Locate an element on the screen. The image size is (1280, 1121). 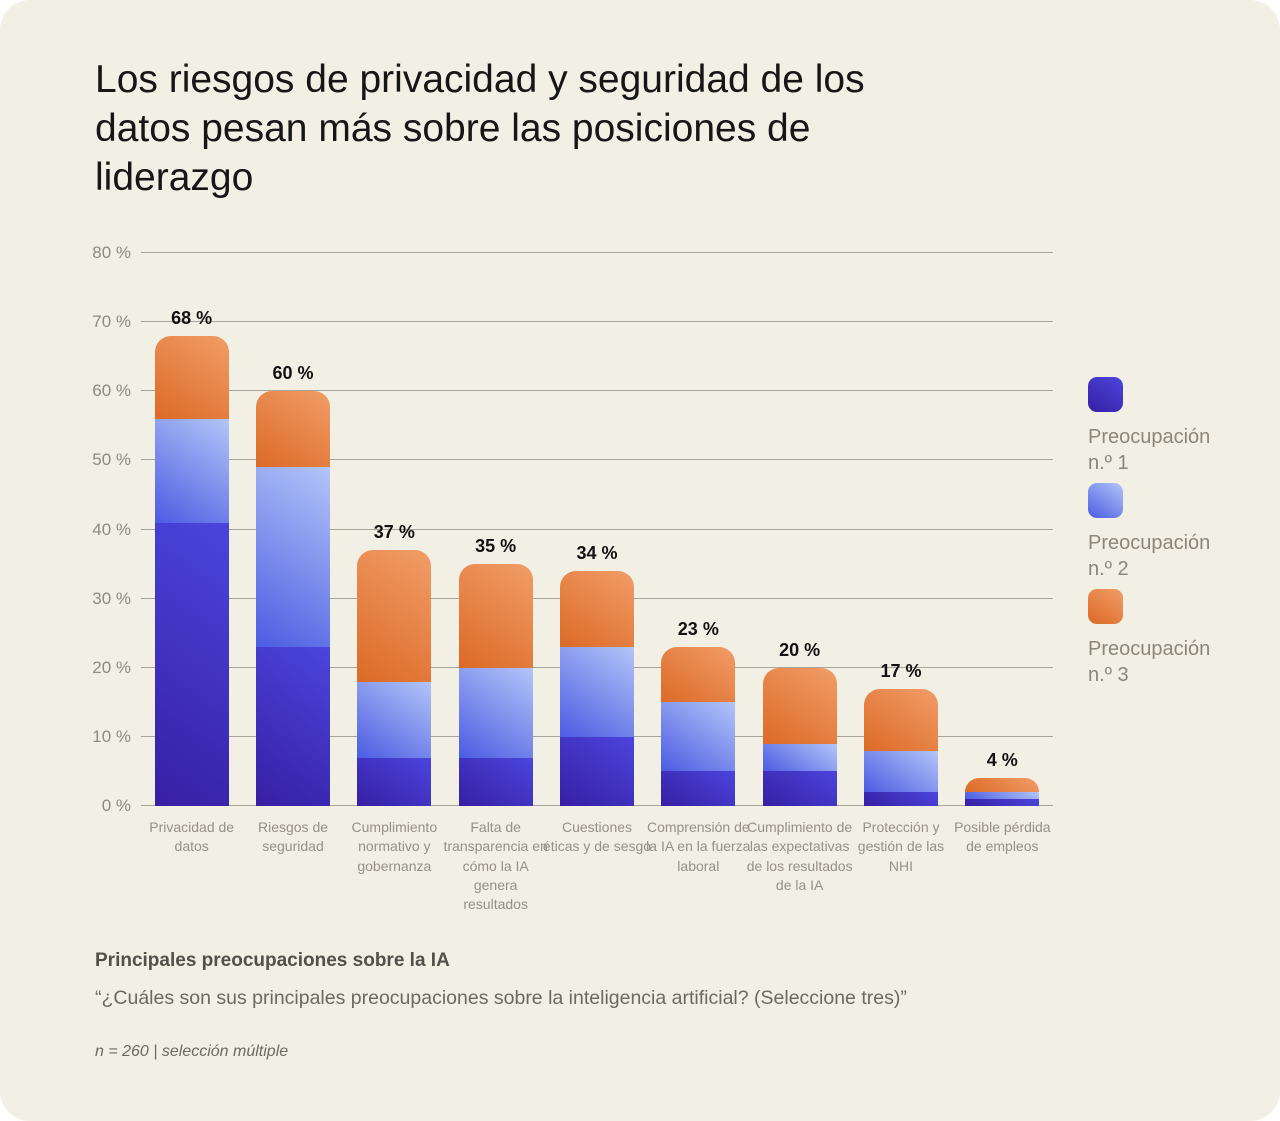
footer-note: n = 260 | selección múltiple is located at coordinates (192, 1051).